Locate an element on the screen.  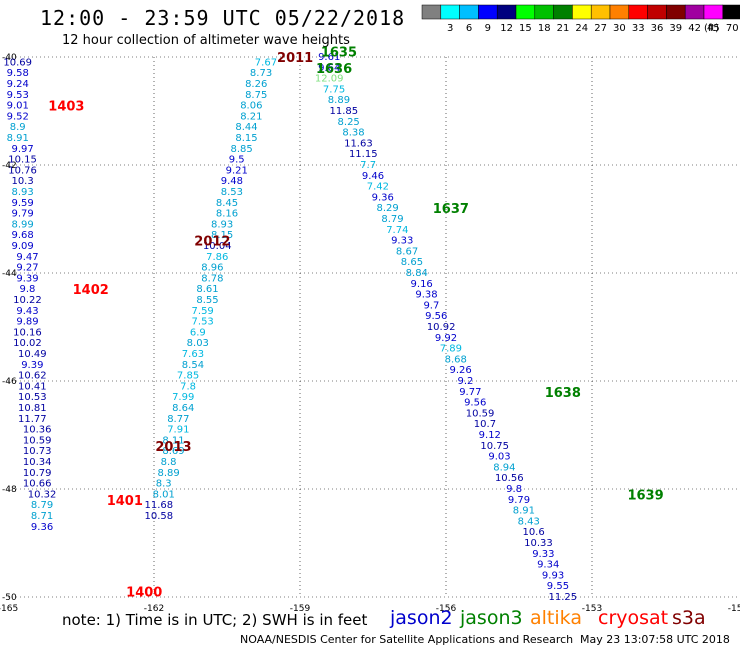
swh-data-label: 10.92 is located at coordinates (441, 327).